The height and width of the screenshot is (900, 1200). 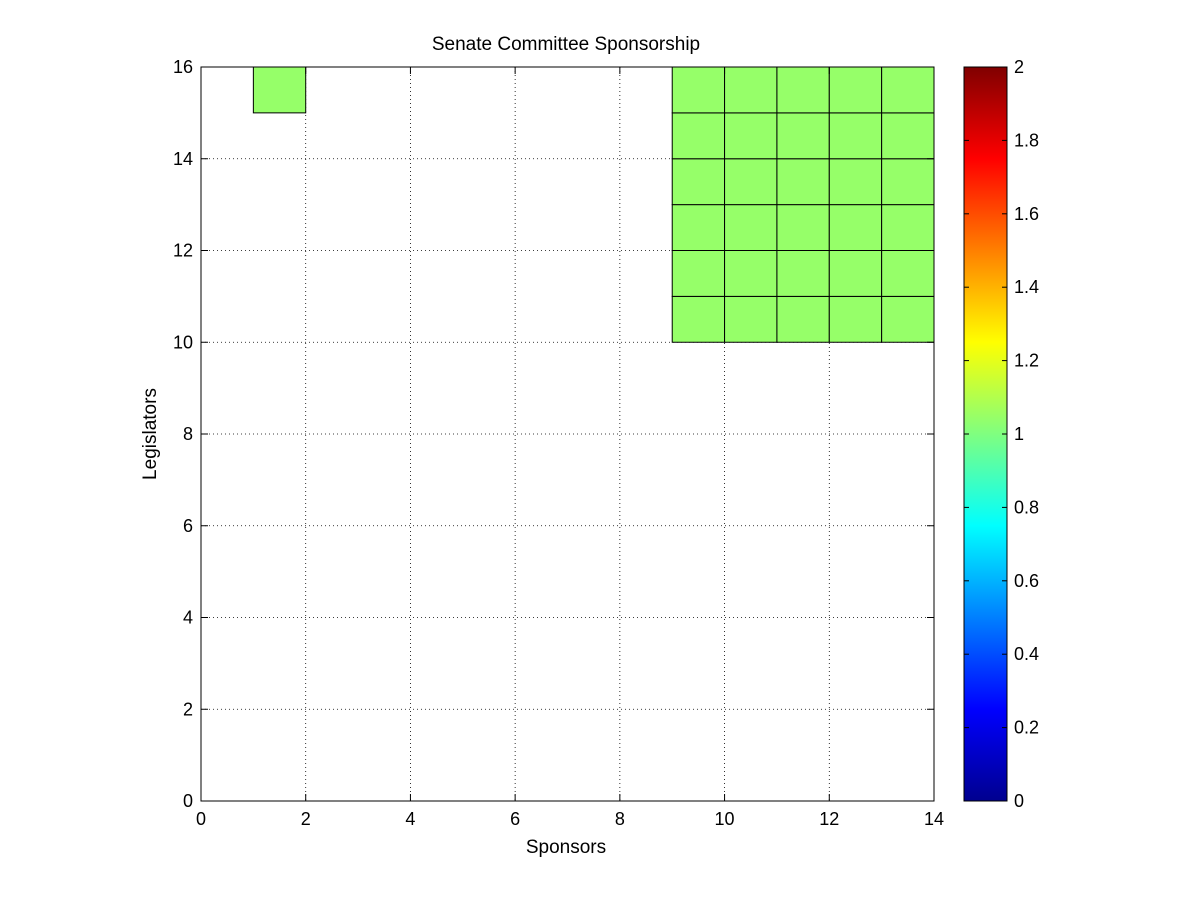 What do you see at coordinates (1019, 434) in the screenshot?
I see `colorbar-tick-label: 1` at bounding box center [1019, 434].